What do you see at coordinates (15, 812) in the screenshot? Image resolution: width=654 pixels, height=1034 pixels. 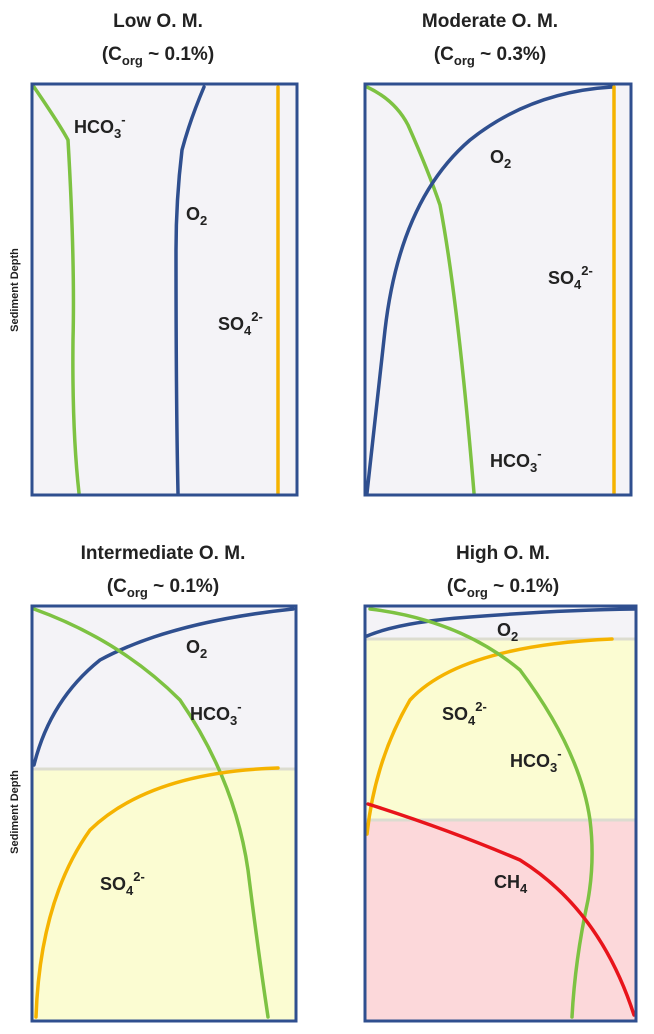 I see `y-axis-label-bottom: Sediment Depth` at bounding box center [15, 812].